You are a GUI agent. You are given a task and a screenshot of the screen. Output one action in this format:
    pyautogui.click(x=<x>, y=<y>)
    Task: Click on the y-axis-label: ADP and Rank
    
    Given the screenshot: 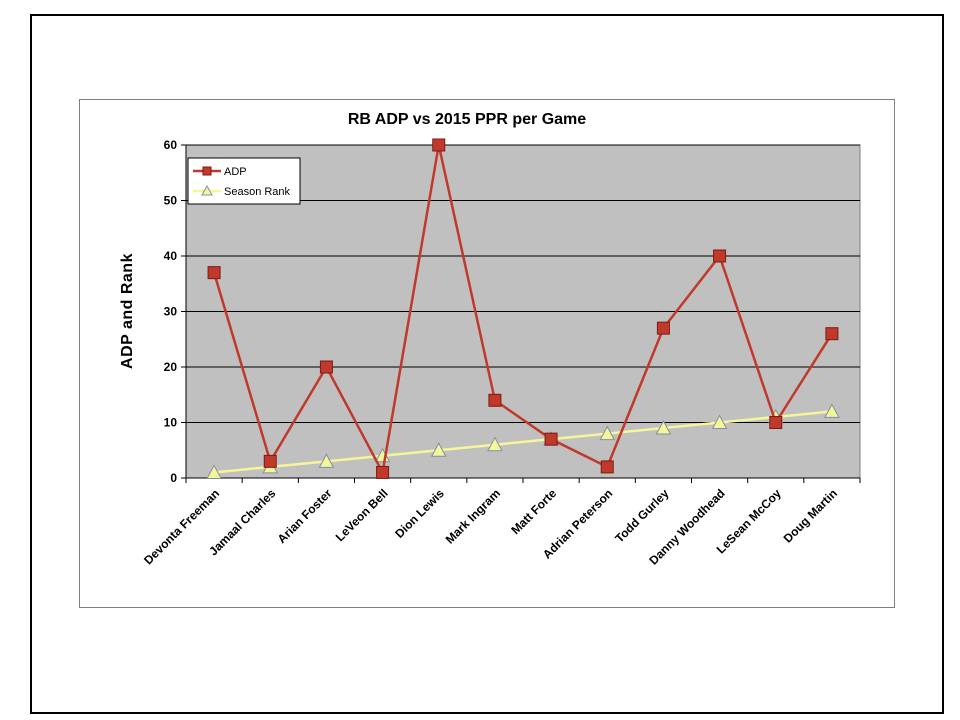 What is the action you would take?
    pyautogui.click(x=127, y=311)
    